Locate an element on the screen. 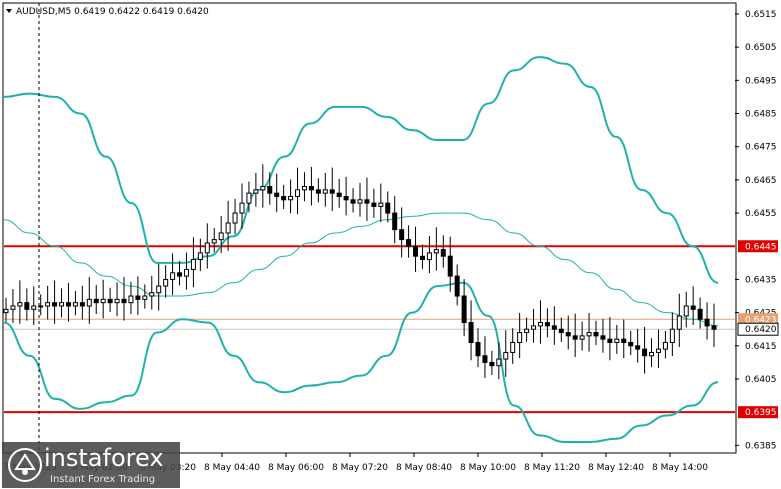 This screenshot has height=489, width=781. price-tick-label: 0.6505 is located at coordinates (761, 48).